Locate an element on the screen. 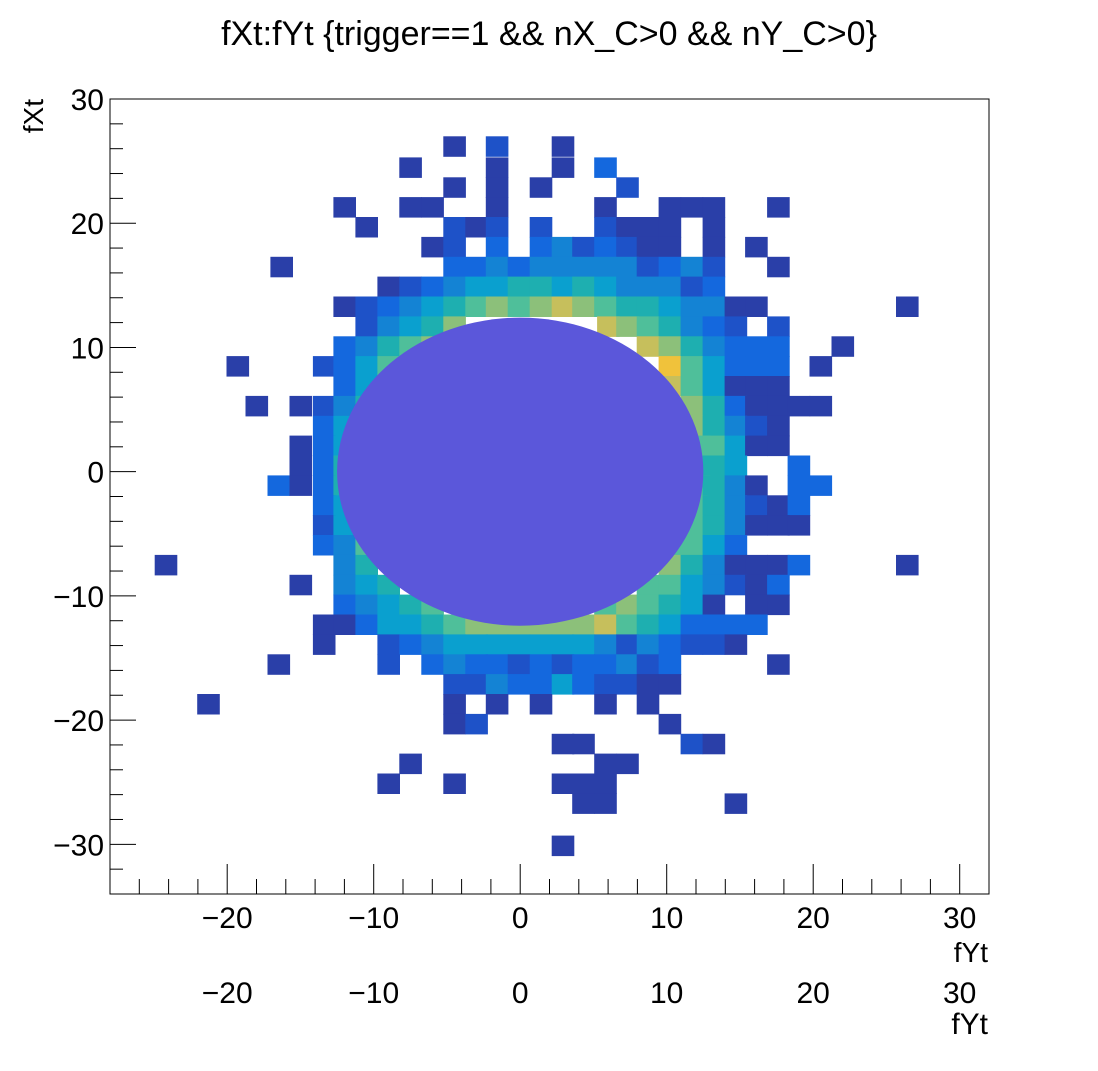  y-tick-label: −10 is located at coordinates (78, 597).